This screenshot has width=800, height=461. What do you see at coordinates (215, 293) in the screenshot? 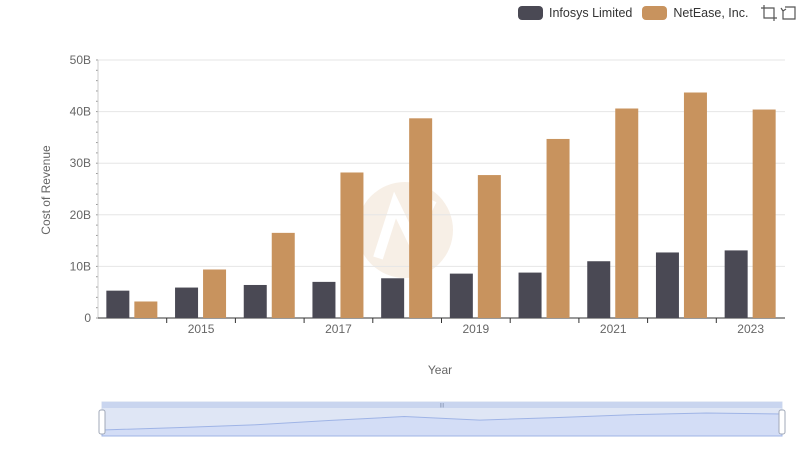
I see `bar-netease-2015` at bounding box center [215, 293].